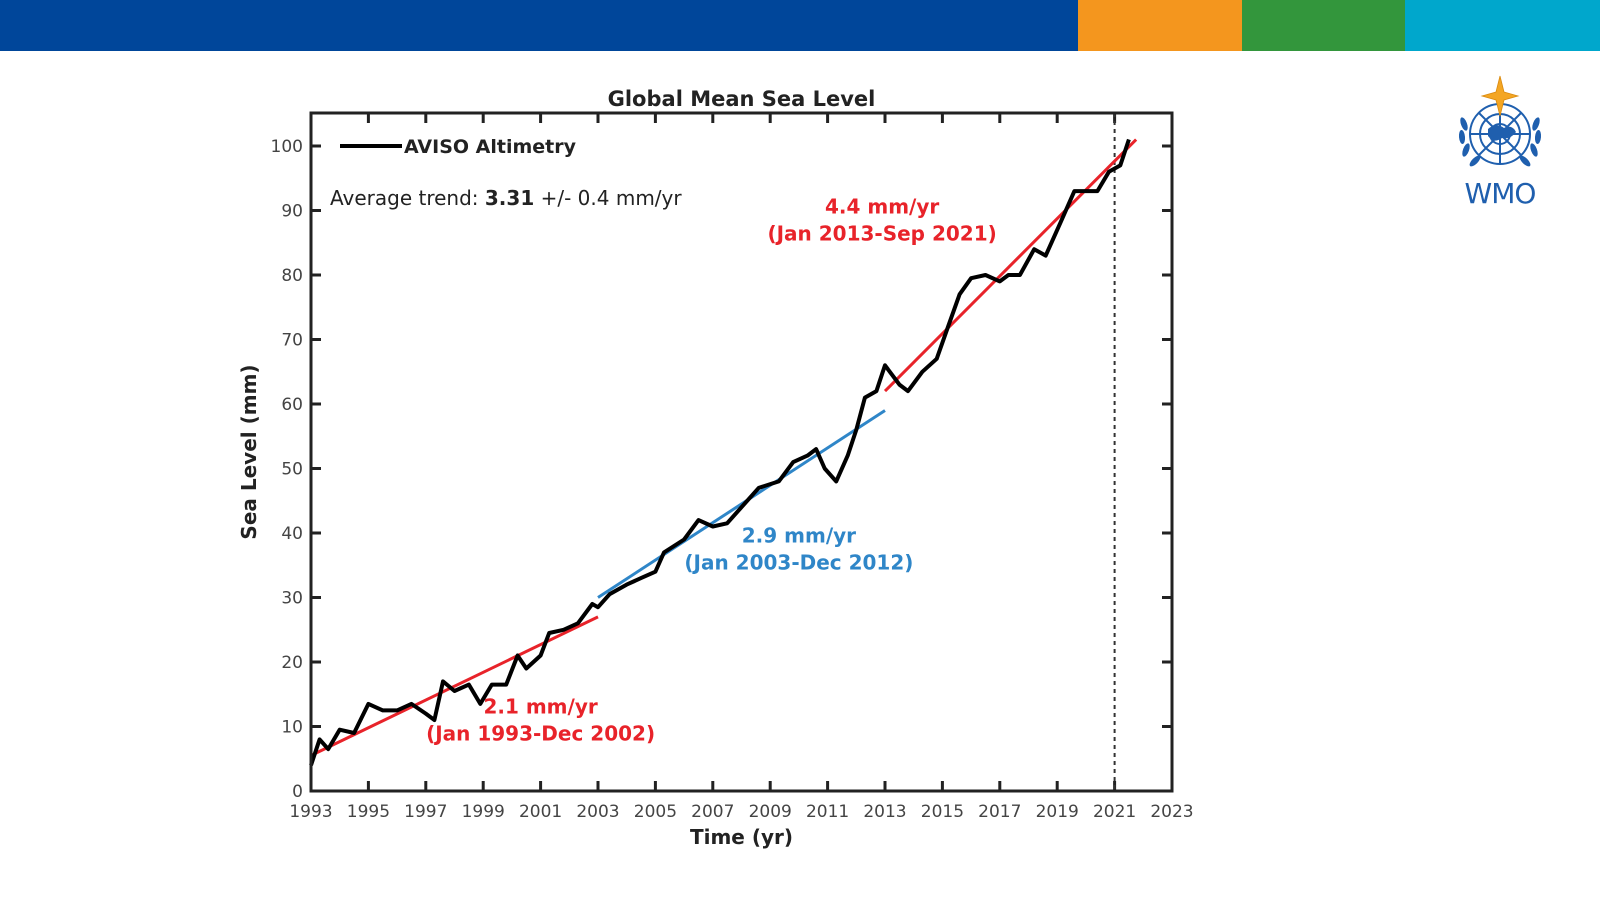 Image resolution: width=1600 pixels, height=900 pixels. I want to click on y-axis-label: Sea Level (mm), so click(249, 451).